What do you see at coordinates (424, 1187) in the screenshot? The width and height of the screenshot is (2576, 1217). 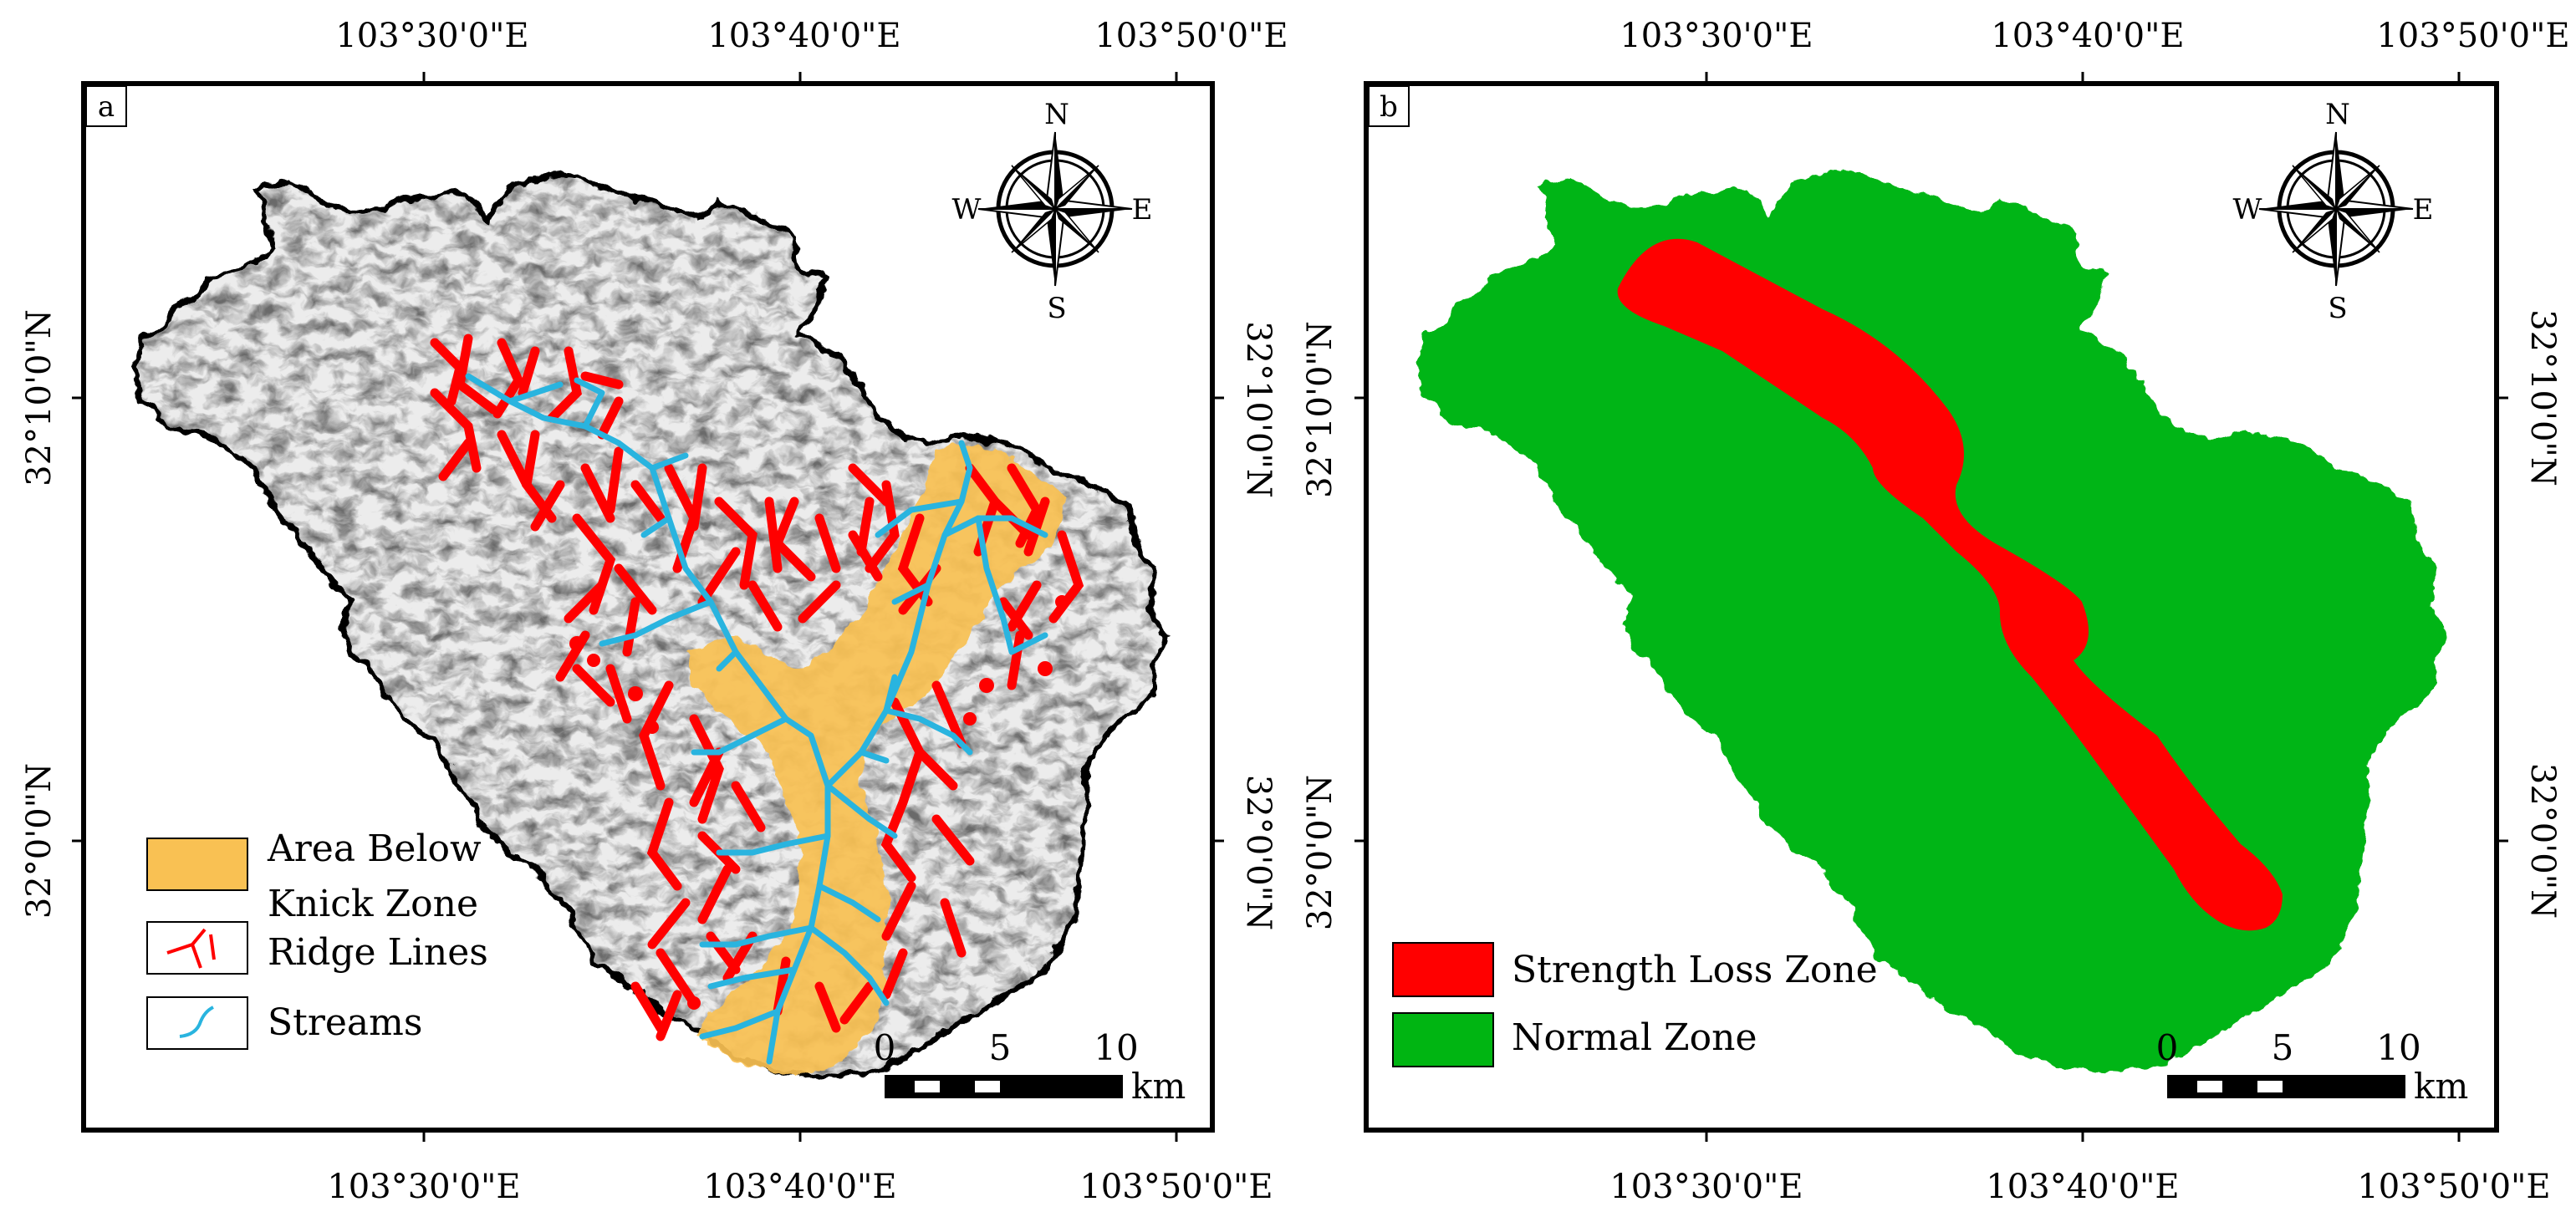 I see `panel-a-bottom-lon-1: 103°30'0"E` at bounding box center [424, 1187].